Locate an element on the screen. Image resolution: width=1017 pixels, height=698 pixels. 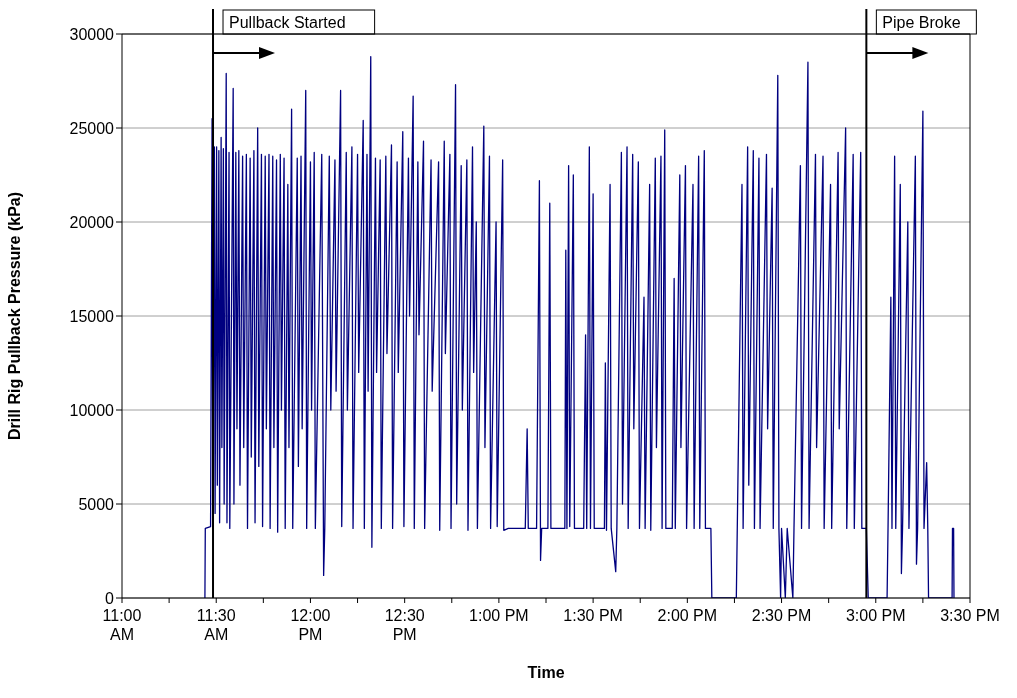
x-tick-label: 1:30 PM is located at coordinates (593, 615).